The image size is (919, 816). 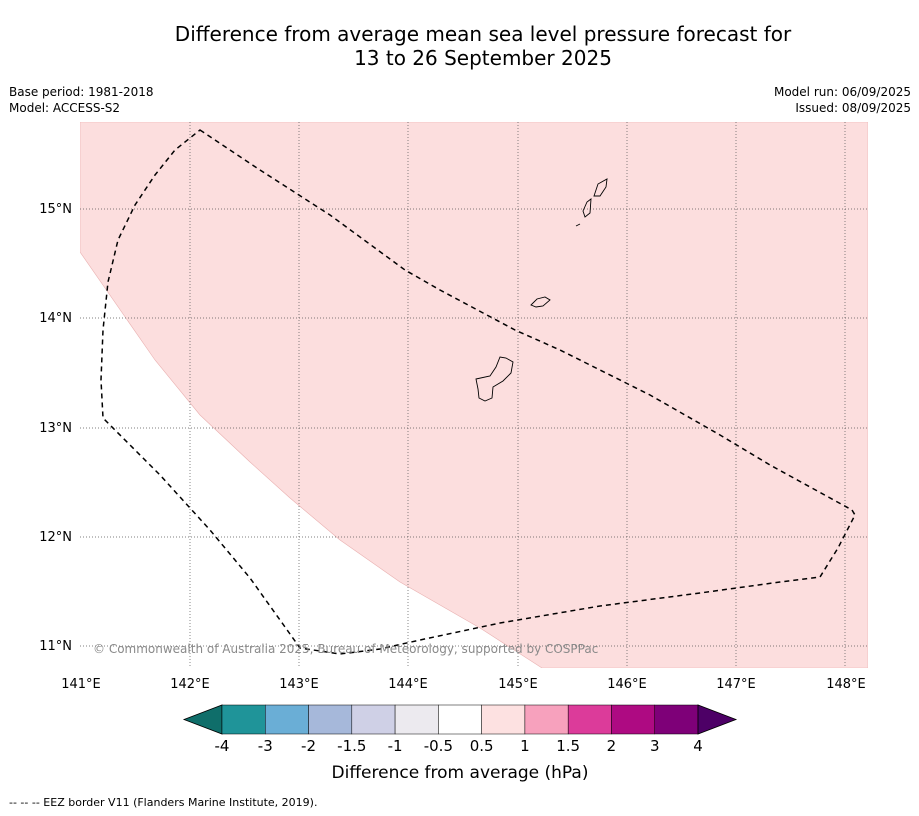 I want to click on lat-tick-15: 15°N, so click(x=55, y=209).